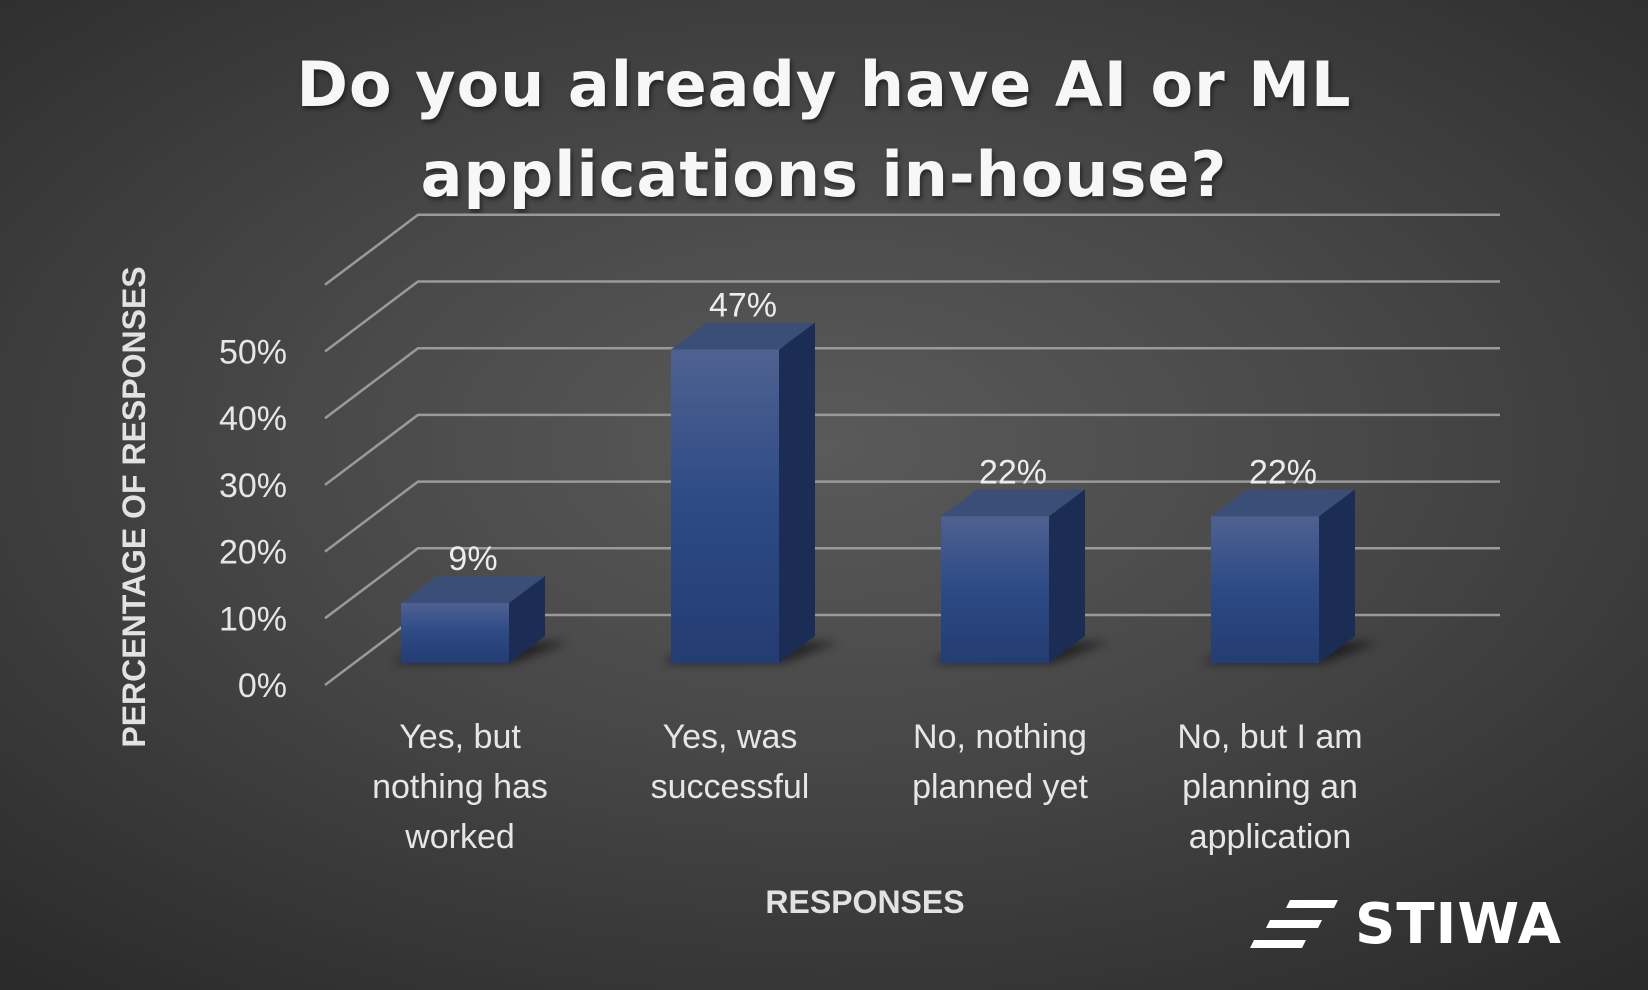 This screenshot has width=1648, height=990. Describe the element at coordinates (1000, 762) in the screenshot. I see `x-tick-label: No, nothing planned yet` at that location.